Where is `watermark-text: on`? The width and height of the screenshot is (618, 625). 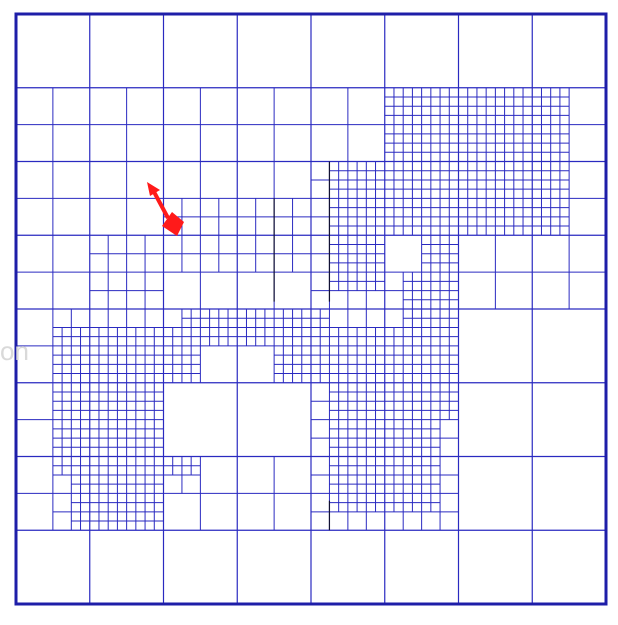 watermark-text: on is located at coordinates (14, 351).